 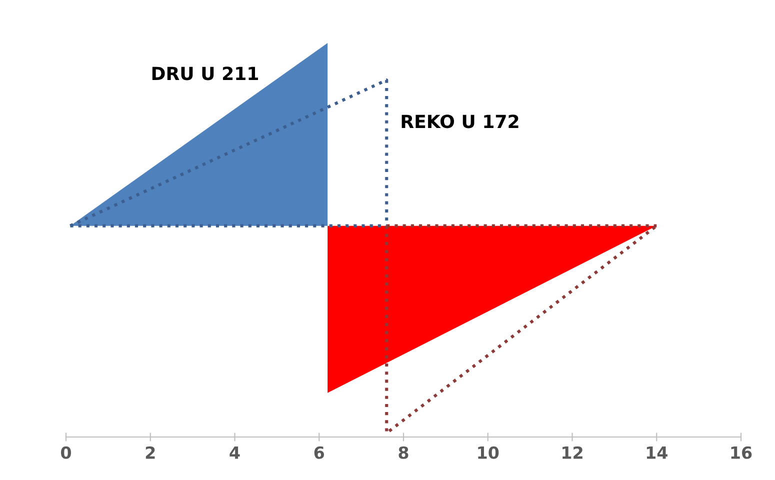 What do you see at coordinates (657, 452) in the screenshot?
I see `x-tick-label: 14` at bounding box center [657, 452].